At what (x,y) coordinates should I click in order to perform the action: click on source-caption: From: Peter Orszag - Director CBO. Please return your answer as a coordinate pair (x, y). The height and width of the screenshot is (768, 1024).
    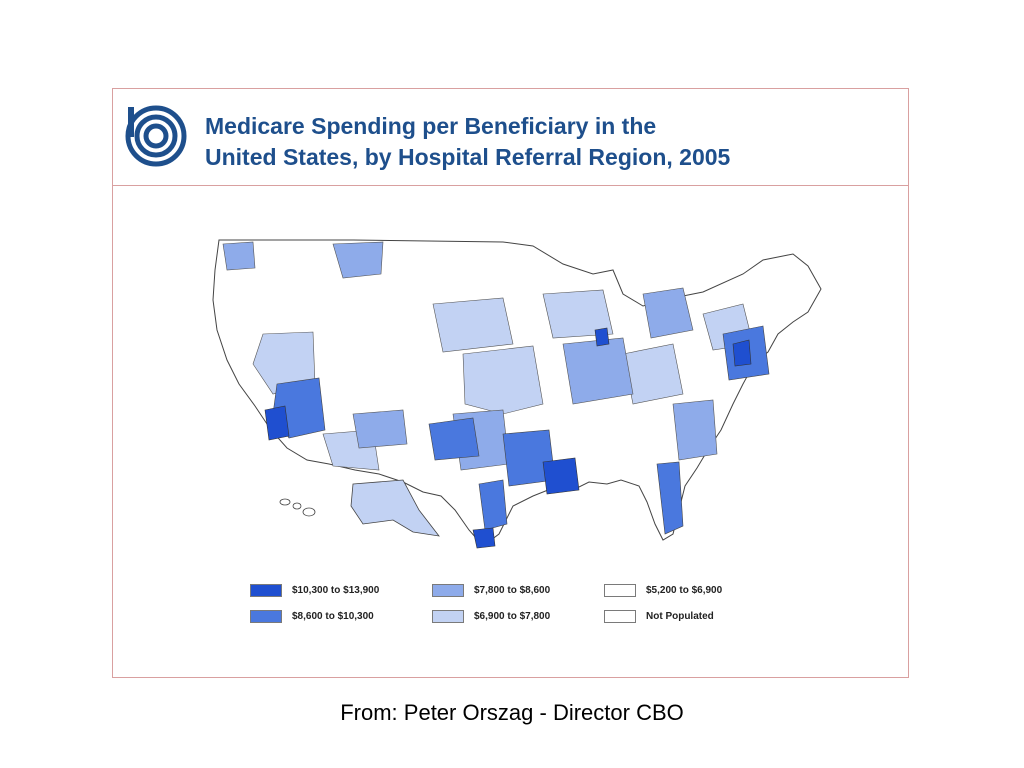
    Looking at the image, I should click on (512, 712).